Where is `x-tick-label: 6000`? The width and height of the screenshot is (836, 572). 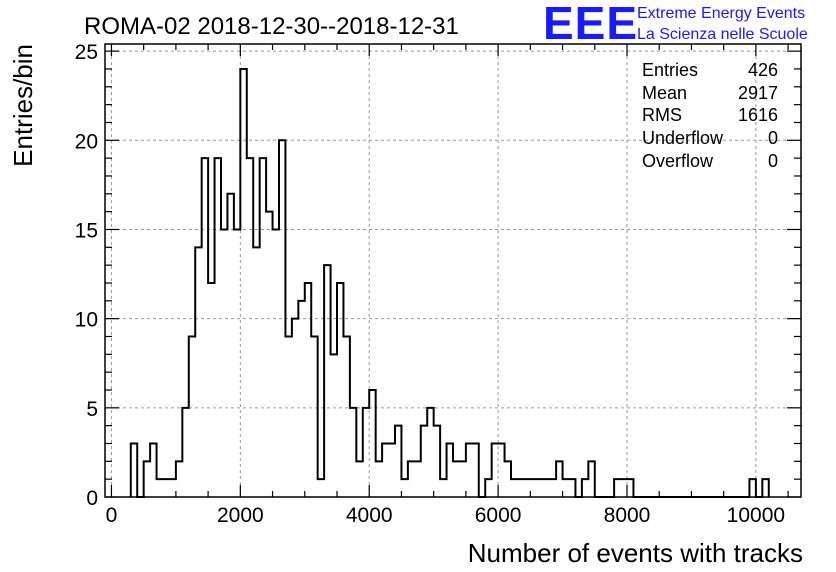
x-tick-label: 6000 is located at coordinates (498, 515).